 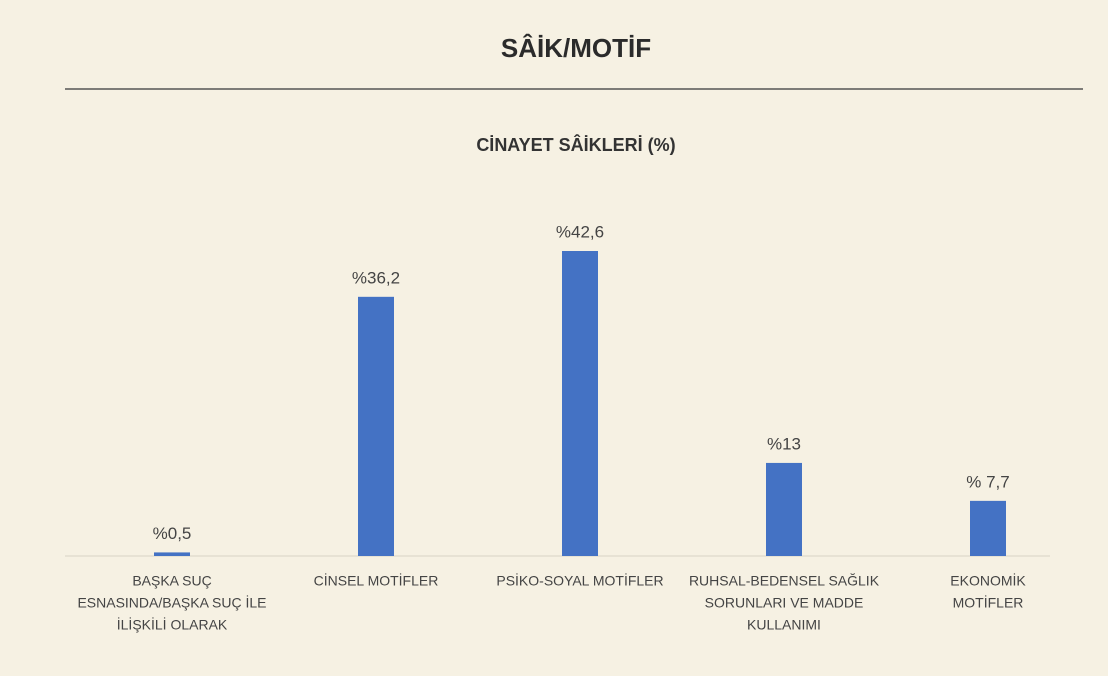 I want to click on x-tick-label: KULLANIMI, so click(x=784, y=625).